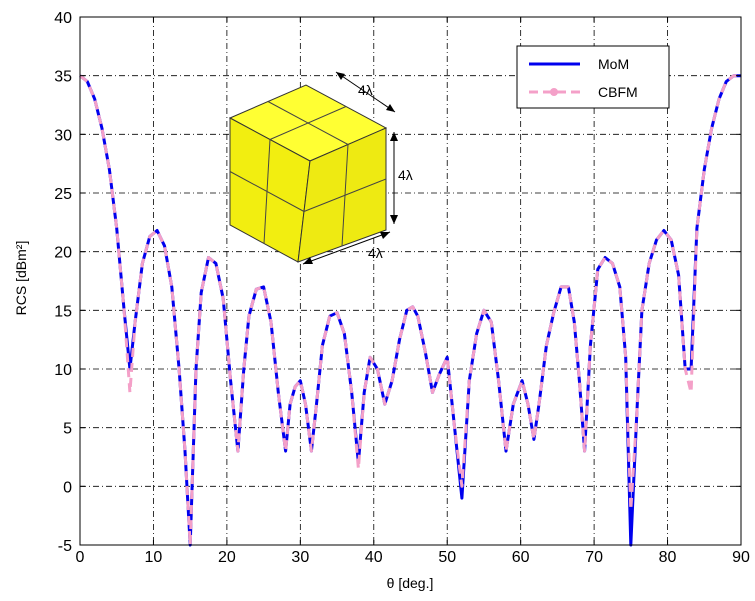  Describe the element at coordinates (227, 557) in the screenshot. I see `x-tick-label: 20` at that location.